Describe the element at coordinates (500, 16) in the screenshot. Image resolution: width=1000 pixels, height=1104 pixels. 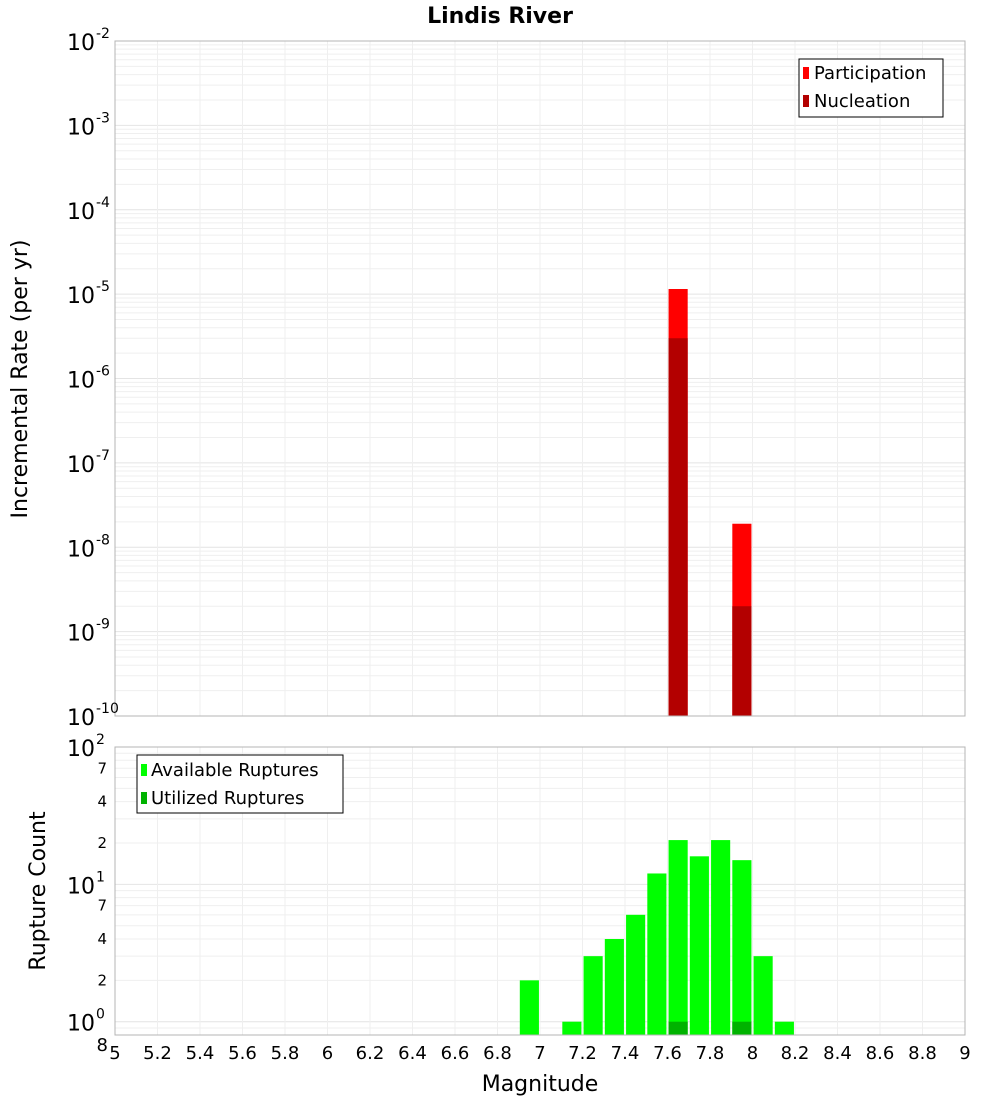
I see `chart-title: Lindis River` at that location.